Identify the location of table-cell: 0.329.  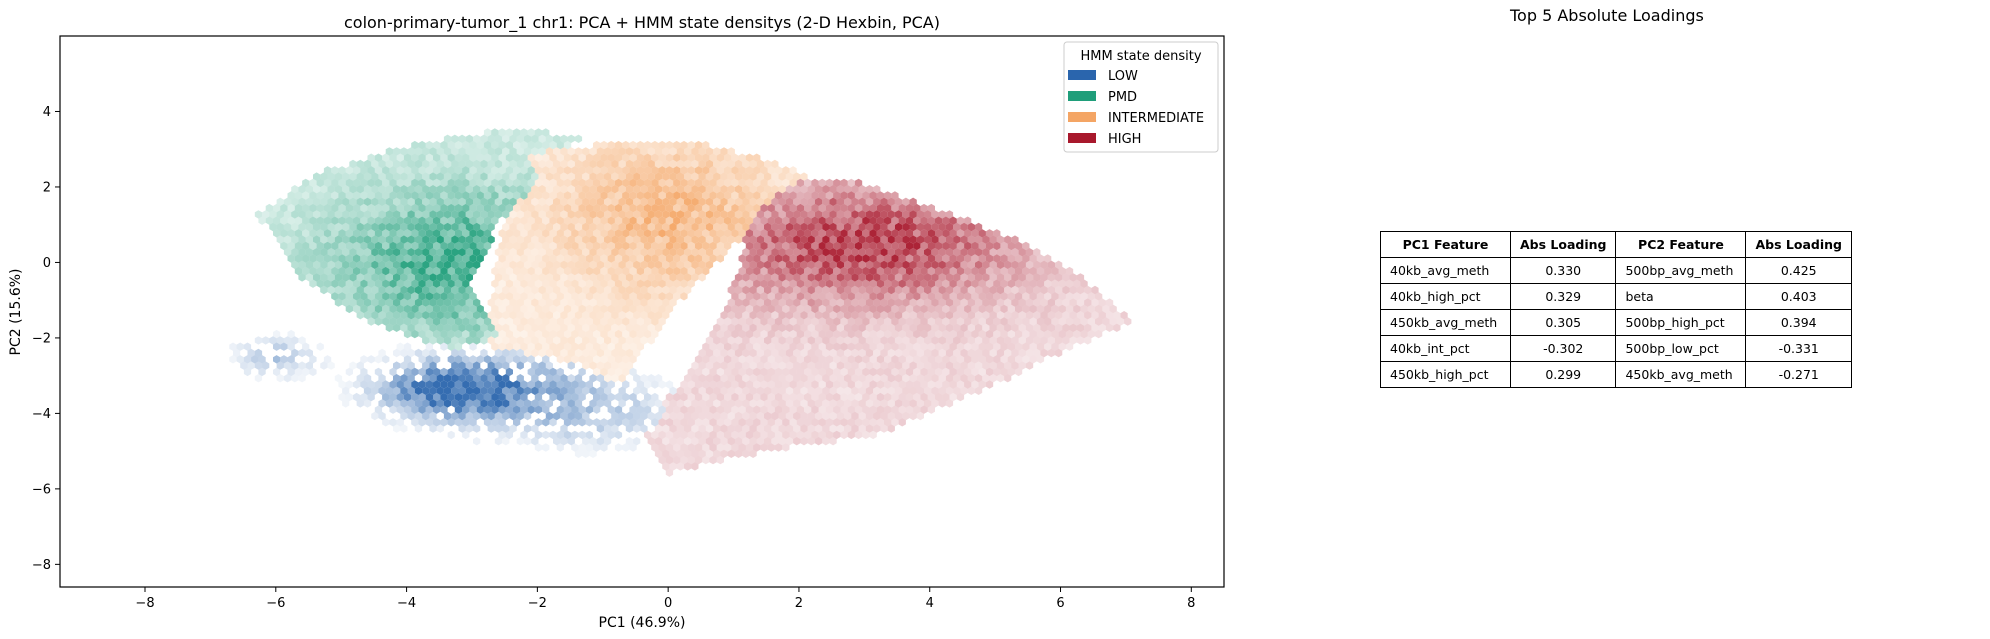
(1563, 296).